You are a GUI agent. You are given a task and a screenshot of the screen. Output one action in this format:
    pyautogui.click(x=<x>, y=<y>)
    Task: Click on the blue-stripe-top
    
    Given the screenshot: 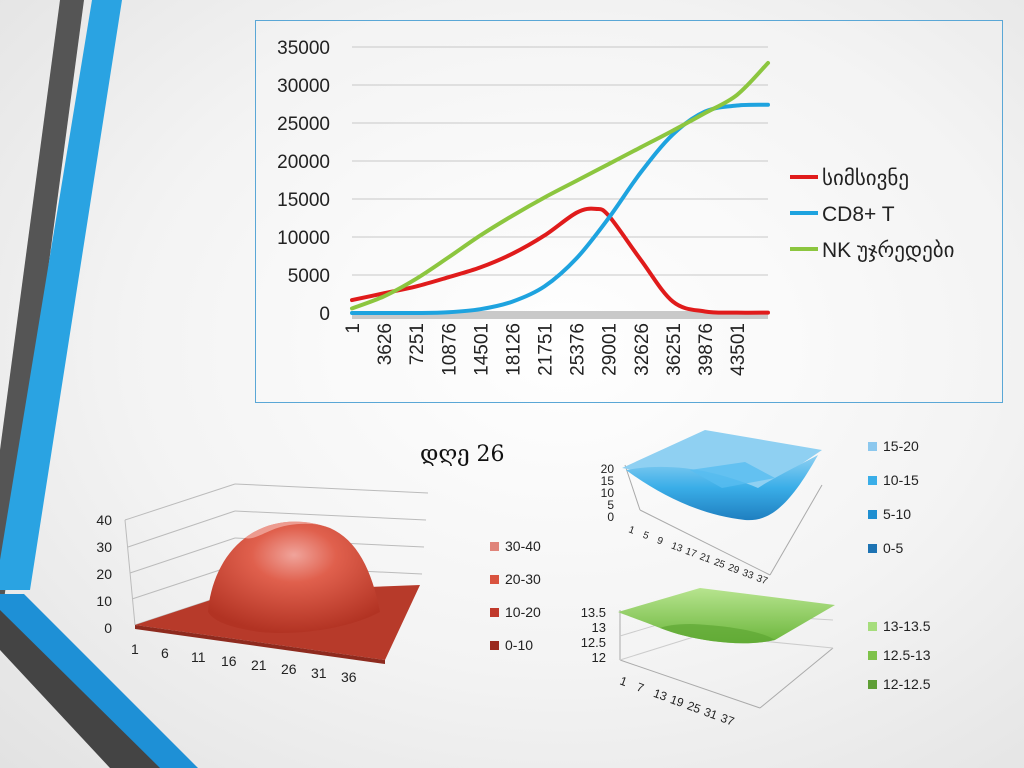 What is the action you would take?
    pyautogui.click(x=61, y=295)
    